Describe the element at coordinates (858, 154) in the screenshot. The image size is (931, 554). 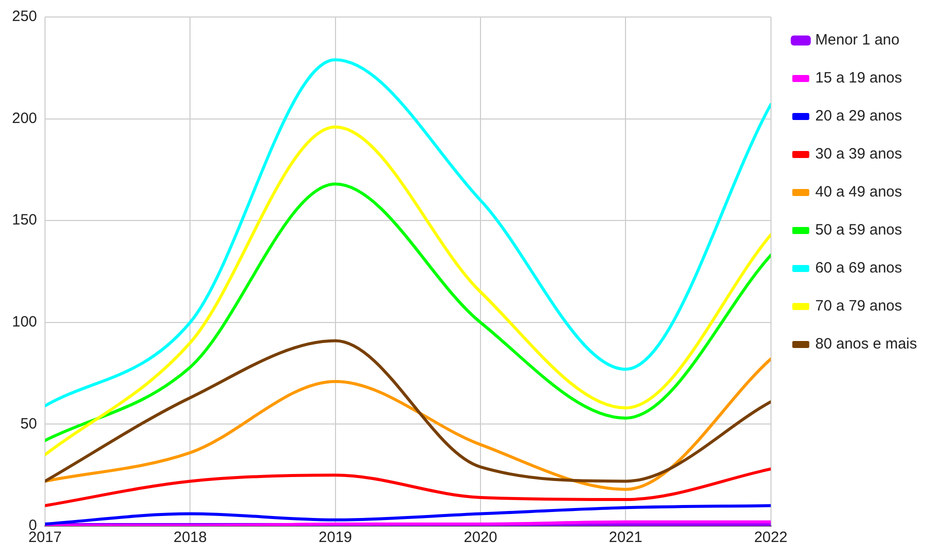
I see `legend-label: 30 a 39 anos` at that location.